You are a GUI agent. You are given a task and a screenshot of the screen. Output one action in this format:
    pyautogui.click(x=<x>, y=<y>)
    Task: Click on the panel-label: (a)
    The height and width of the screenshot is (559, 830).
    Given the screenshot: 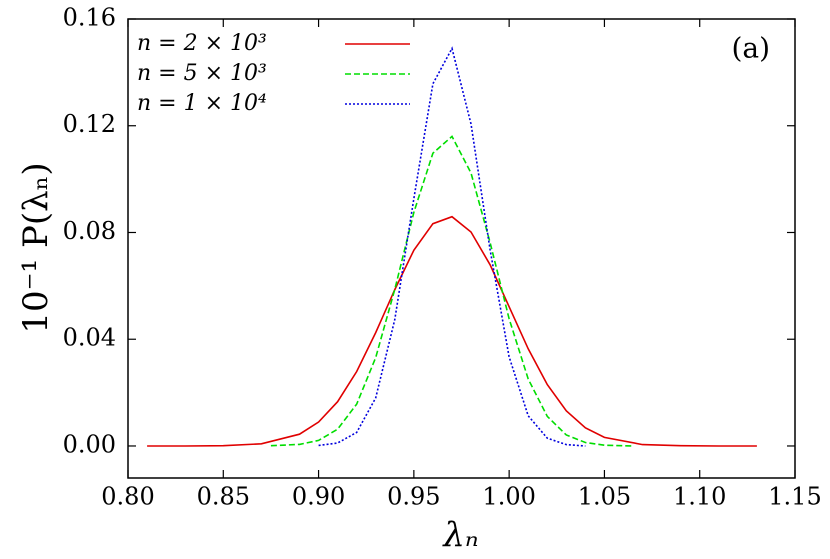 What is the action you would take?
    pyautogui.click(x=750, y=48)
    